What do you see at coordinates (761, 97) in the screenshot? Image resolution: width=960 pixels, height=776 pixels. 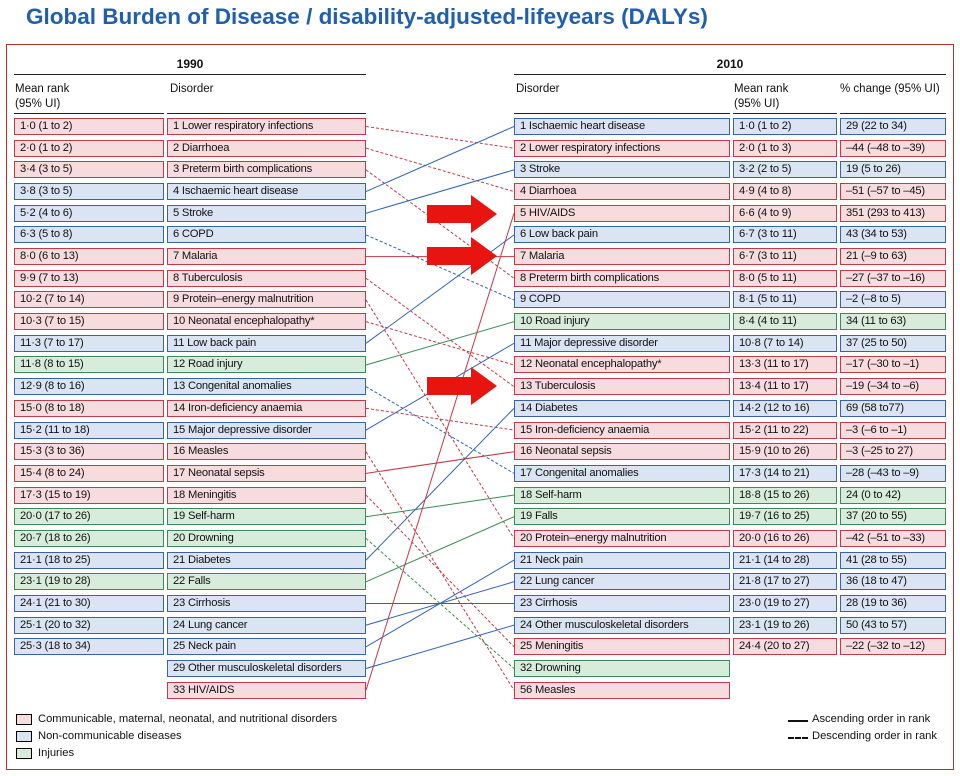 I see `right-mean-rank-header: Mean rank (95% UI)` at bounding box center [761, 97].